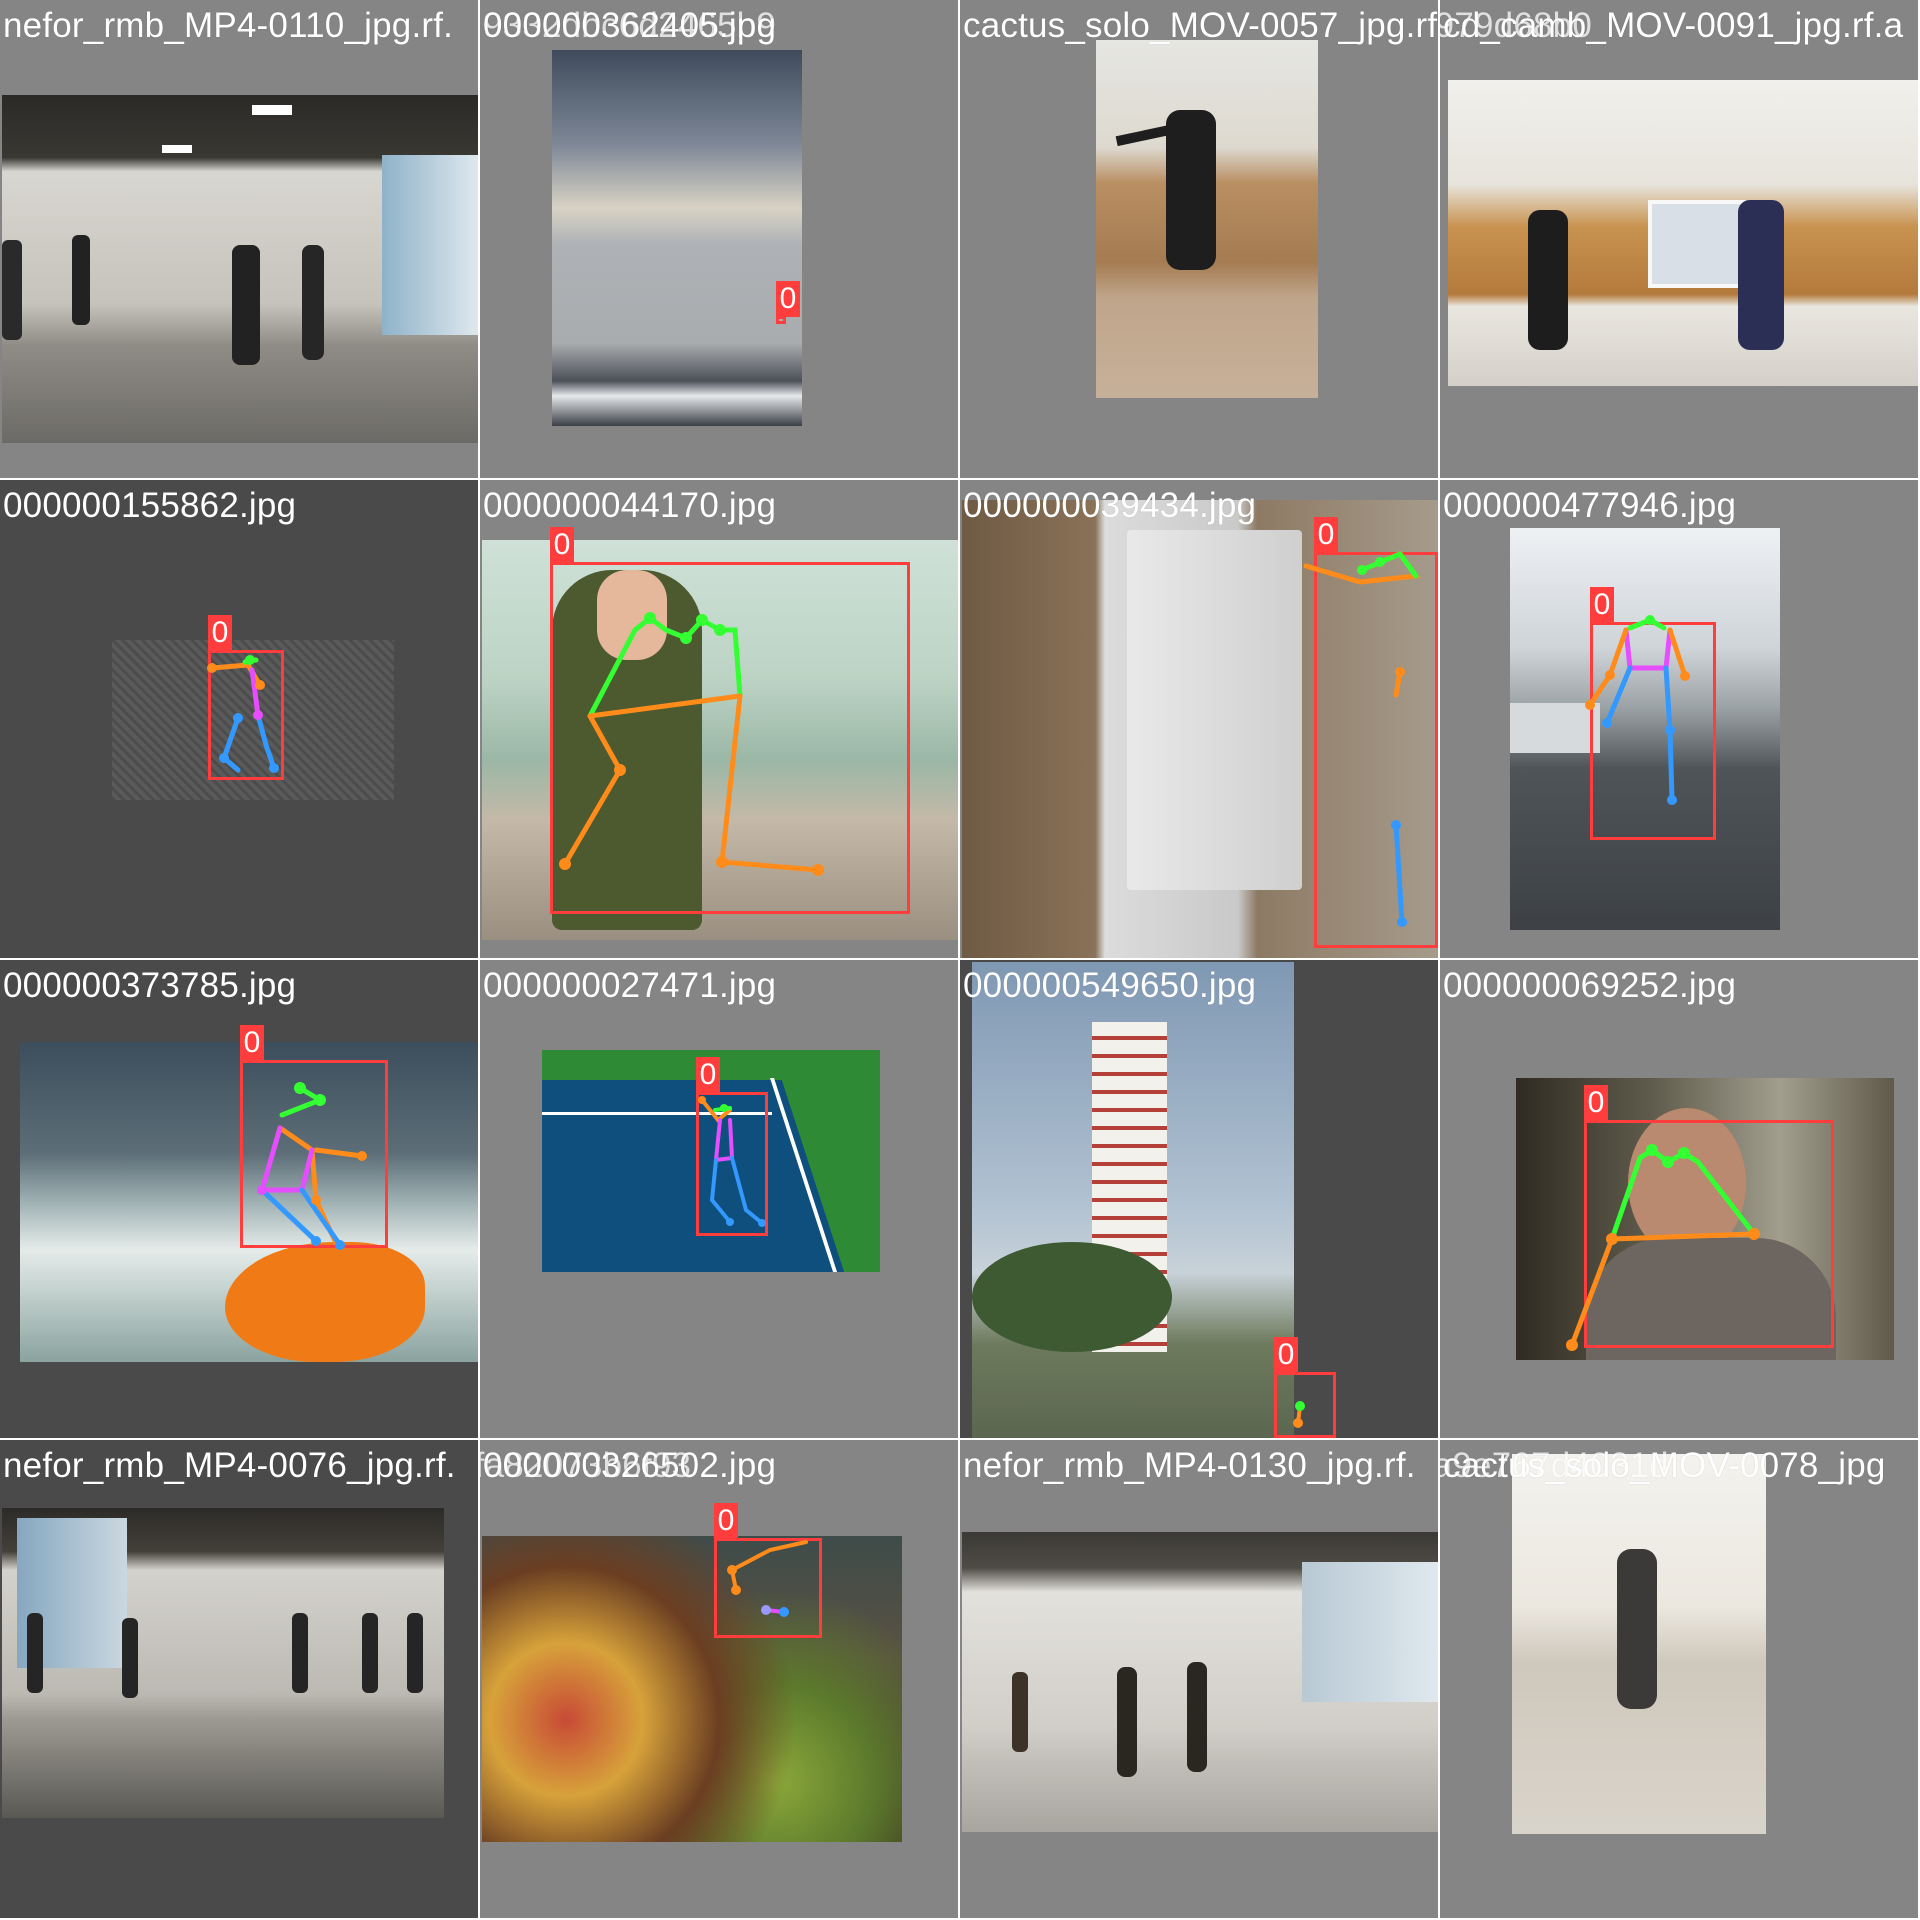  What do you see at coordinates (1554, 1465) in the screenshot?
I see `tile-label-overlap: ca9e767d4031d` at bounding box center [1554, 1465].